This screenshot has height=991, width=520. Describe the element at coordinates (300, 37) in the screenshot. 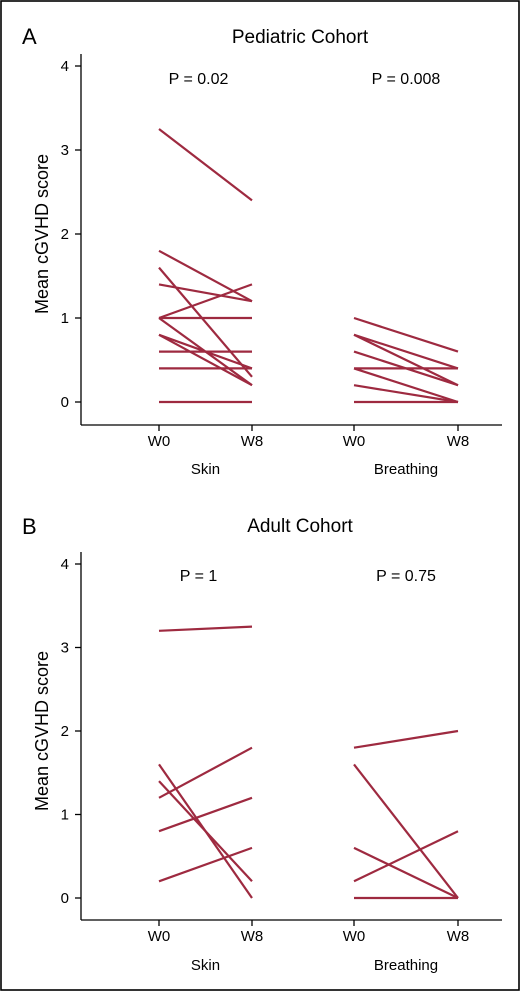

I see `chart-title: Pediatric Cohort` at that location.